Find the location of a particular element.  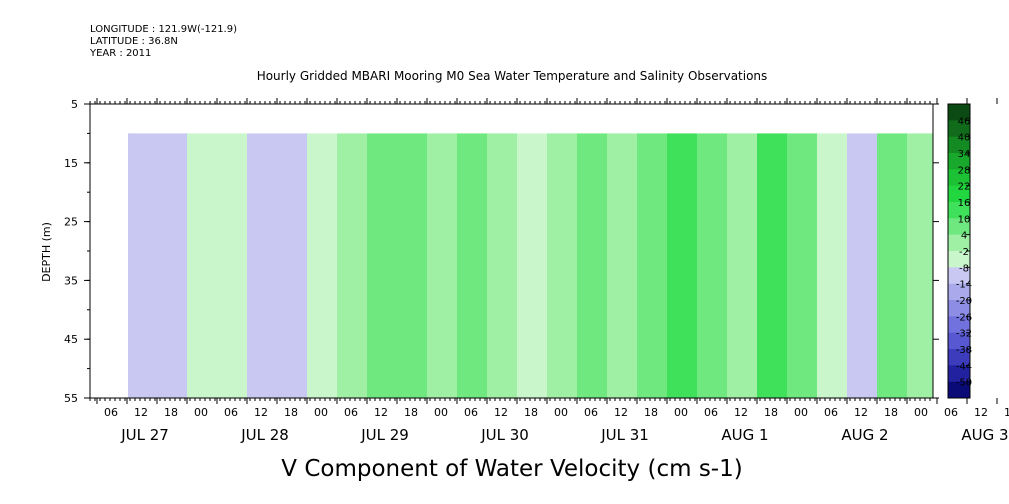

x-day-label: JUL 30 is located at coordinates (504, 435).